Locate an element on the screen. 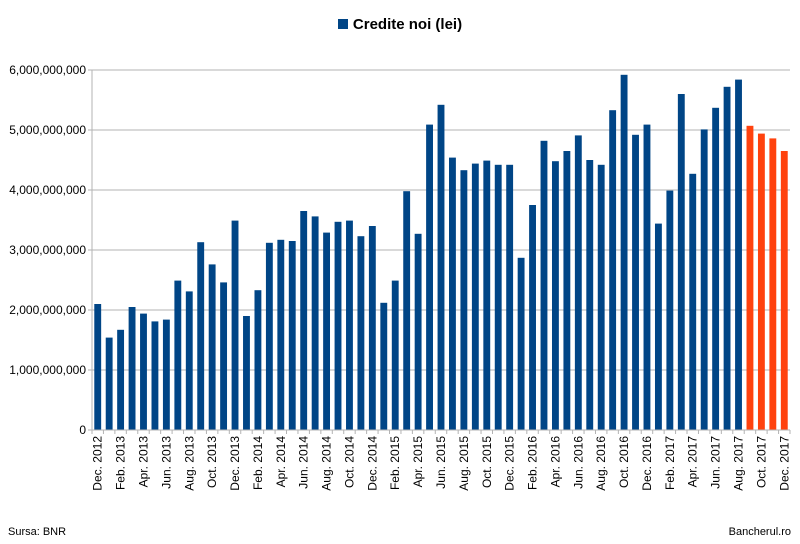  x-tick-label: Aug. 2015 is located at coordinates (464, 463).